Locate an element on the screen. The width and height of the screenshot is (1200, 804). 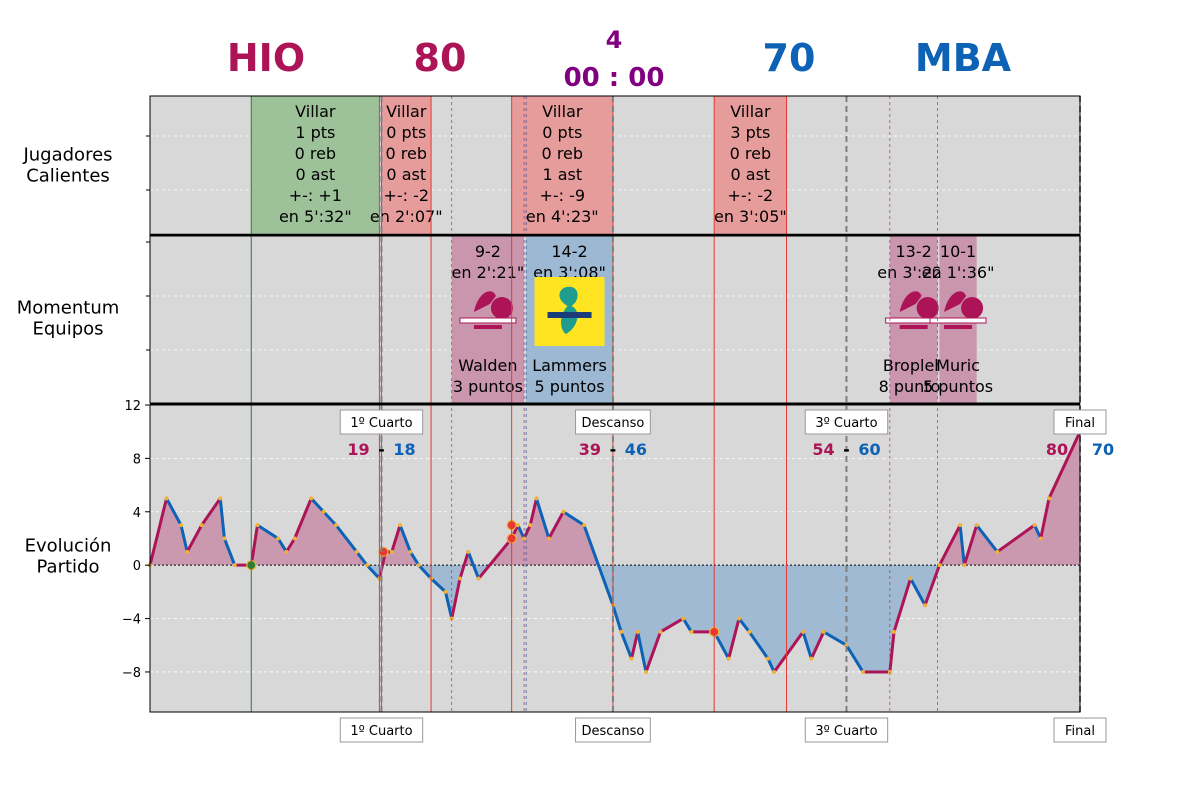
logo-wing is located at coordinates (910, 301).